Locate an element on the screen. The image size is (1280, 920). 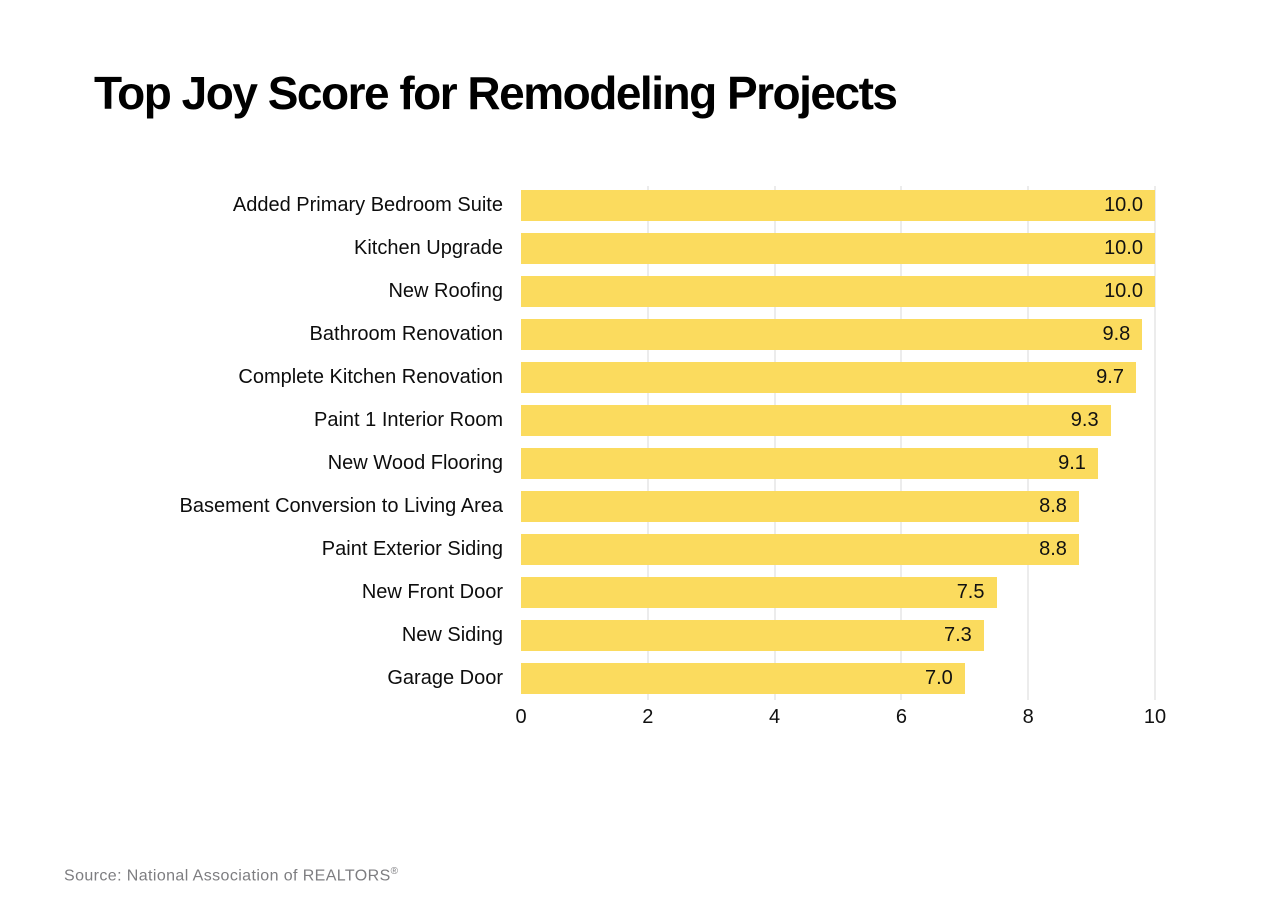
x-tick-label: 6 is located at coordinates (901, 717).